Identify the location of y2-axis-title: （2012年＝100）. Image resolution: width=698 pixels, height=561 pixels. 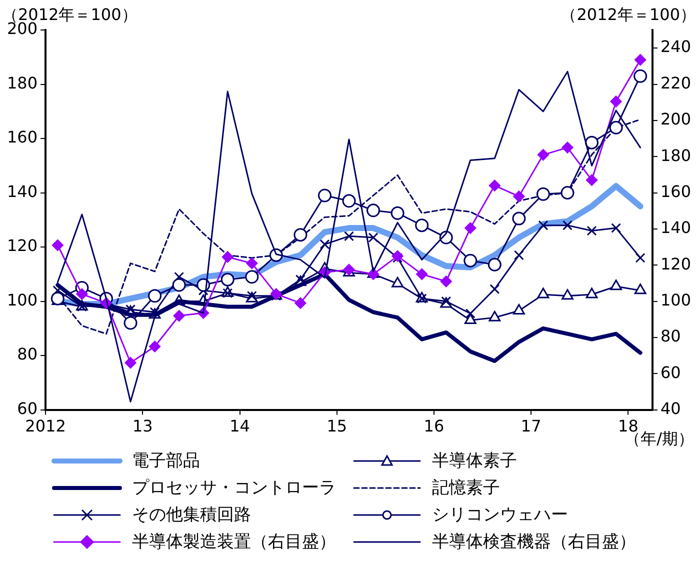
(628, 14).